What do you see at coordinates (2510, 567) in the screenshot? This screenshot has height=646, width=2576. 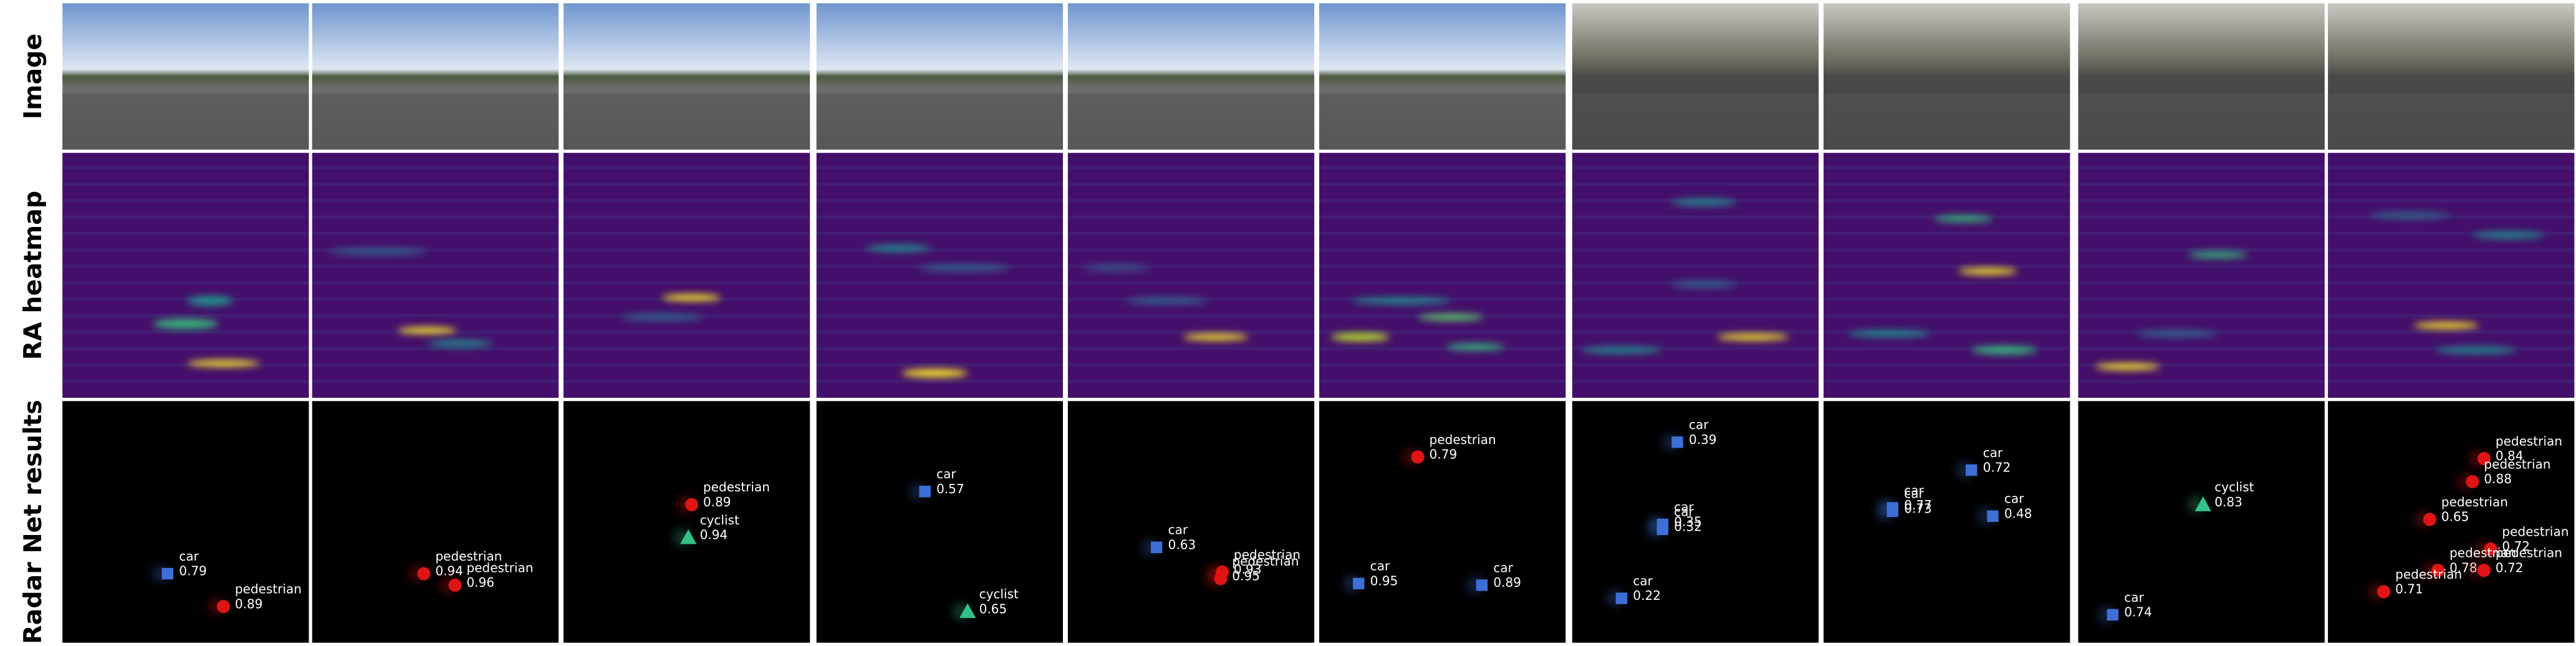 I see `detection-score: 0.72` at bounding box center [2510, 567].